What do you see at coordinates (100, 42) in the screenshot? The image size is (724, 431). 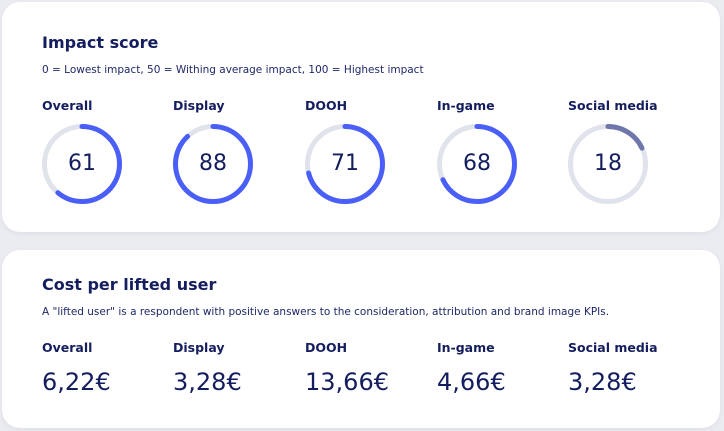 I see `impact-score-title: Impact score` at bounding box center [100, 42].